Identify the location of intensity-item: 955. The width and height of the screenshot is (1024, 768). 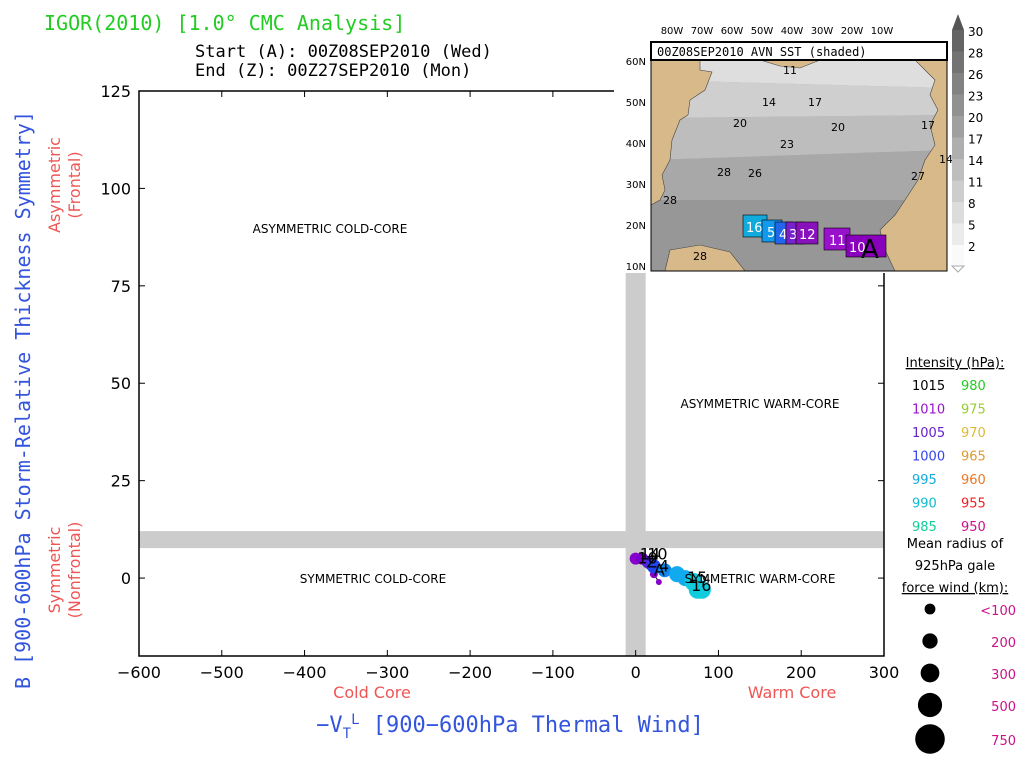
(973, 504).